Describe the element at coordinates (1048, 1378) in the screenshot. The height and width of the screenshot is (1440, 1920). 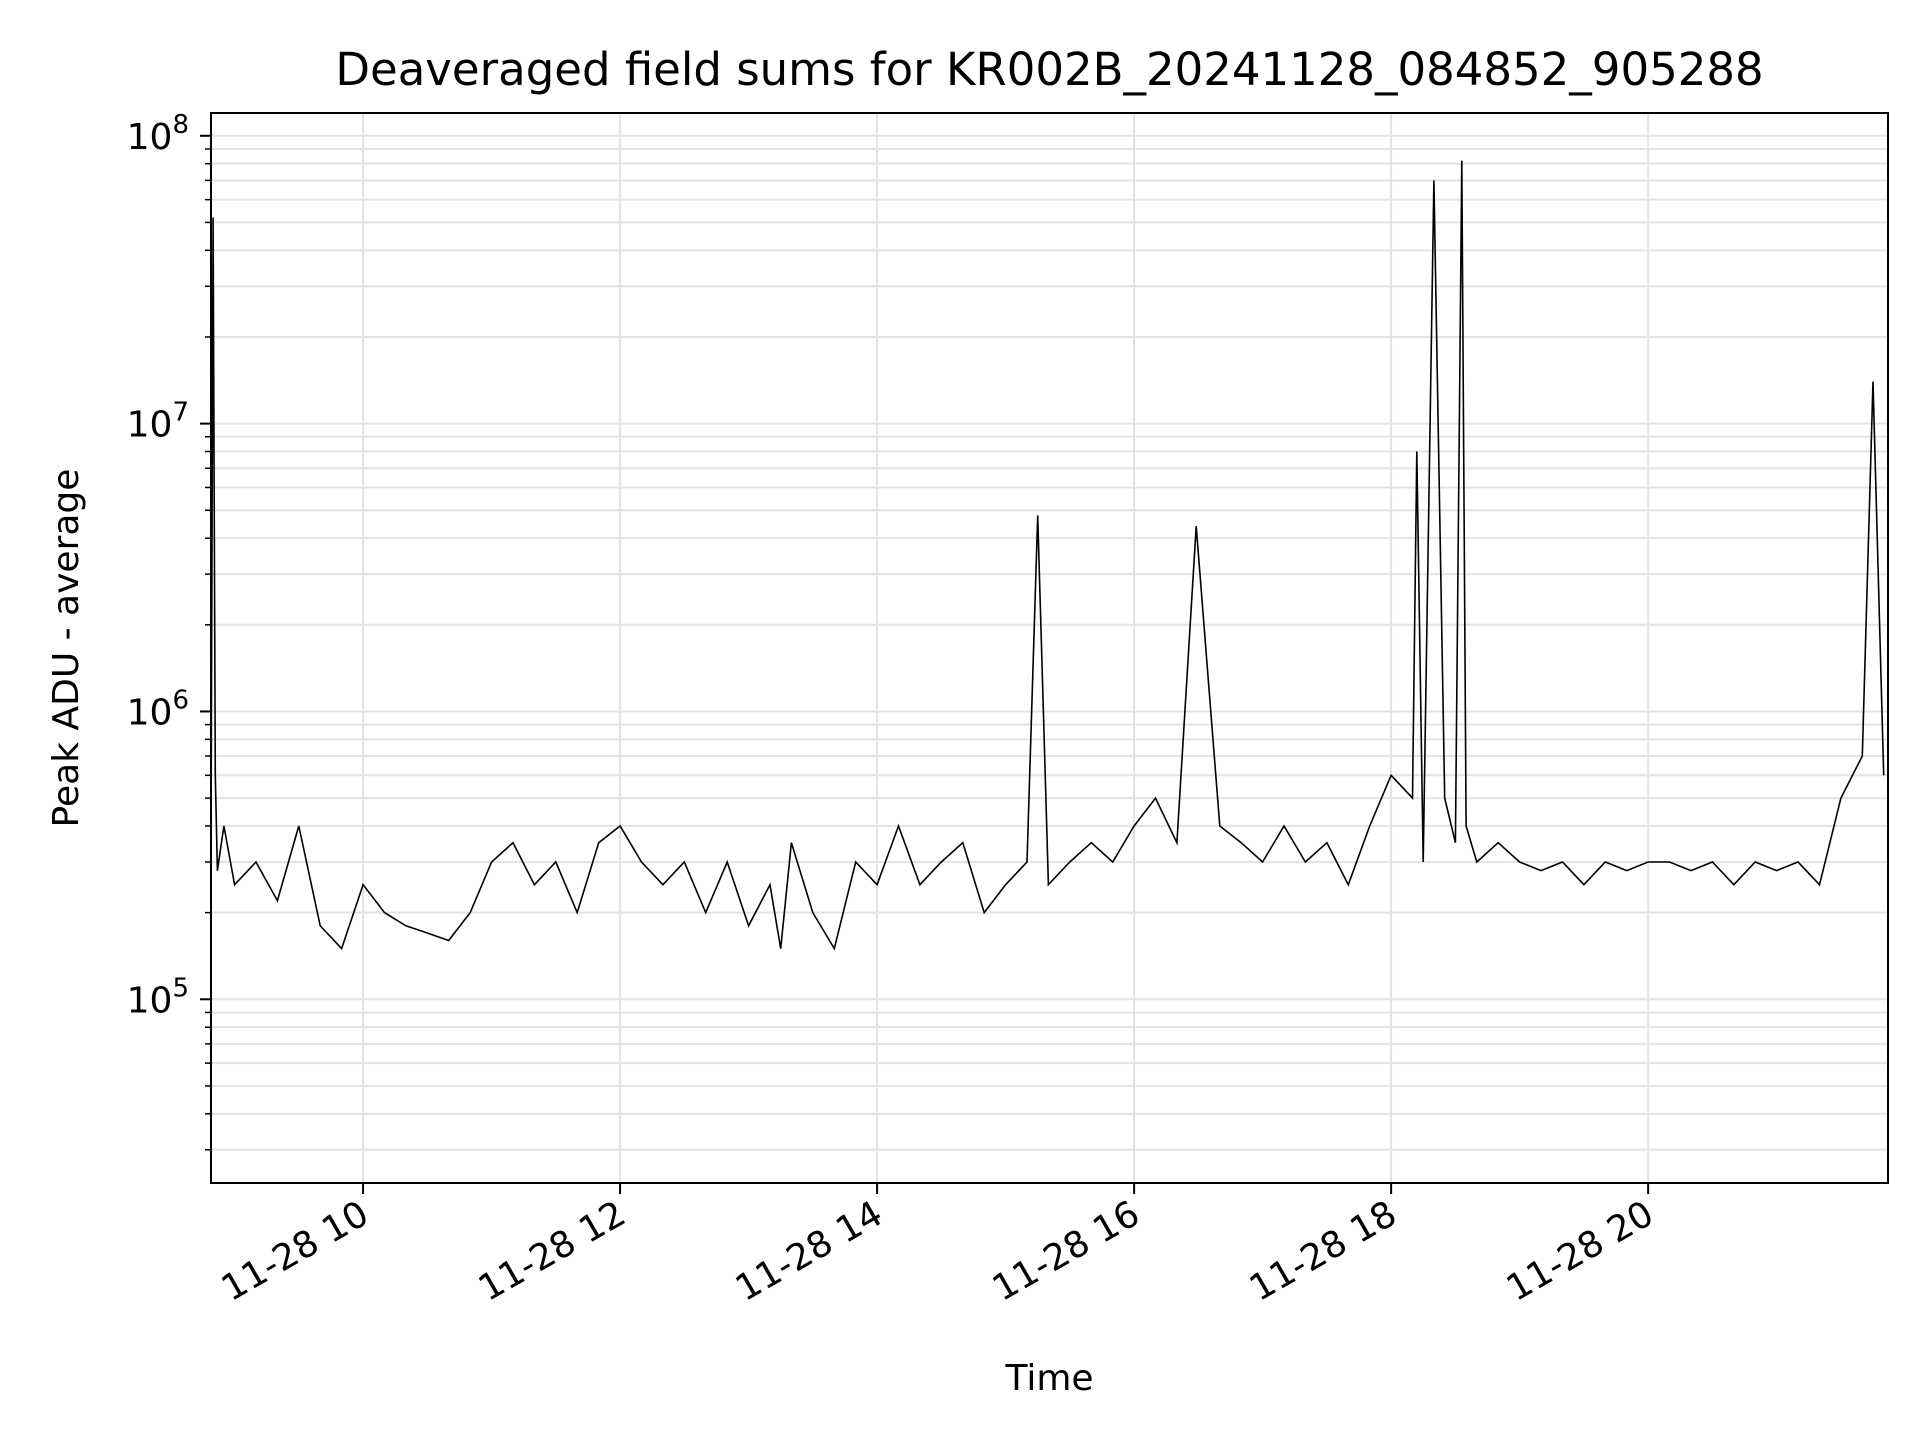
I see `x-axis-label: Time` at that location.